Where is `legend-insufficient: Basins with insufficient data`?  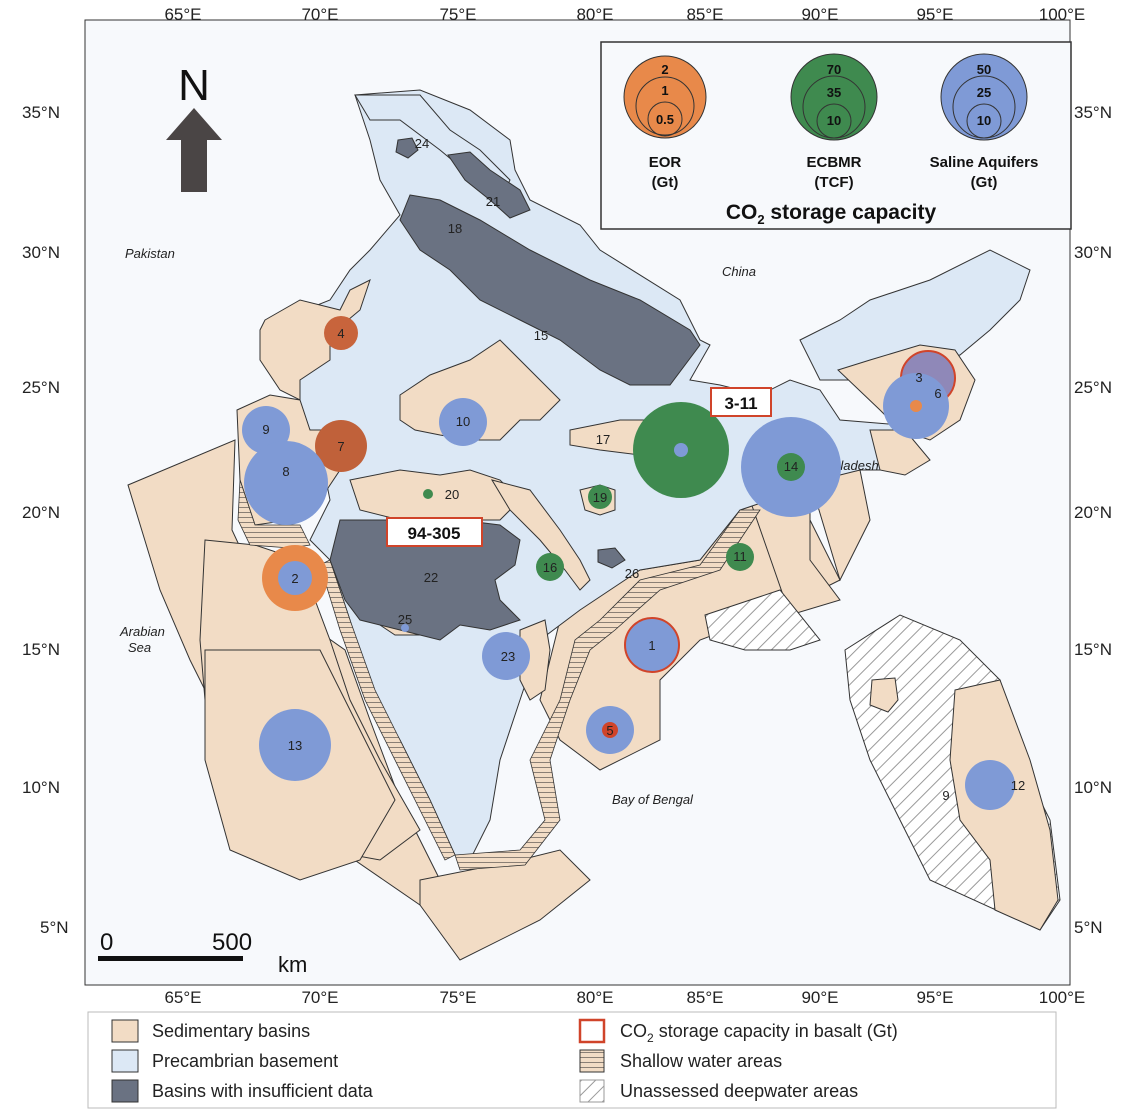
legend-insufficient: Basins with insufficient data is located at coordinates (263, 1091).